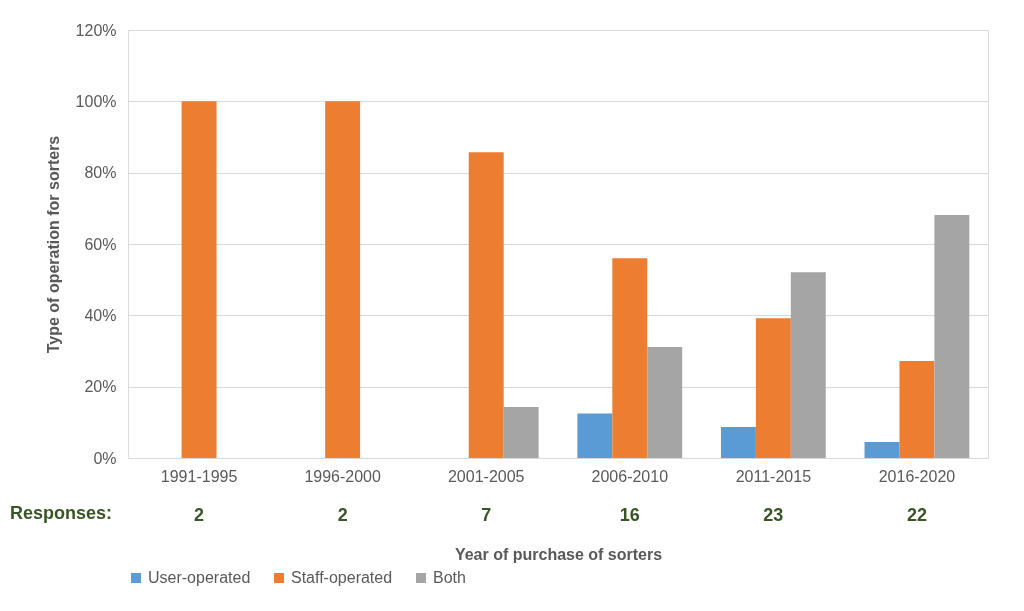 The image size is (1024, 611). What do you see at coordinates (53, 244) in the screenshot?
I see `y-axis-title: Type of operation for sorters` at bounding box center [53, 244].